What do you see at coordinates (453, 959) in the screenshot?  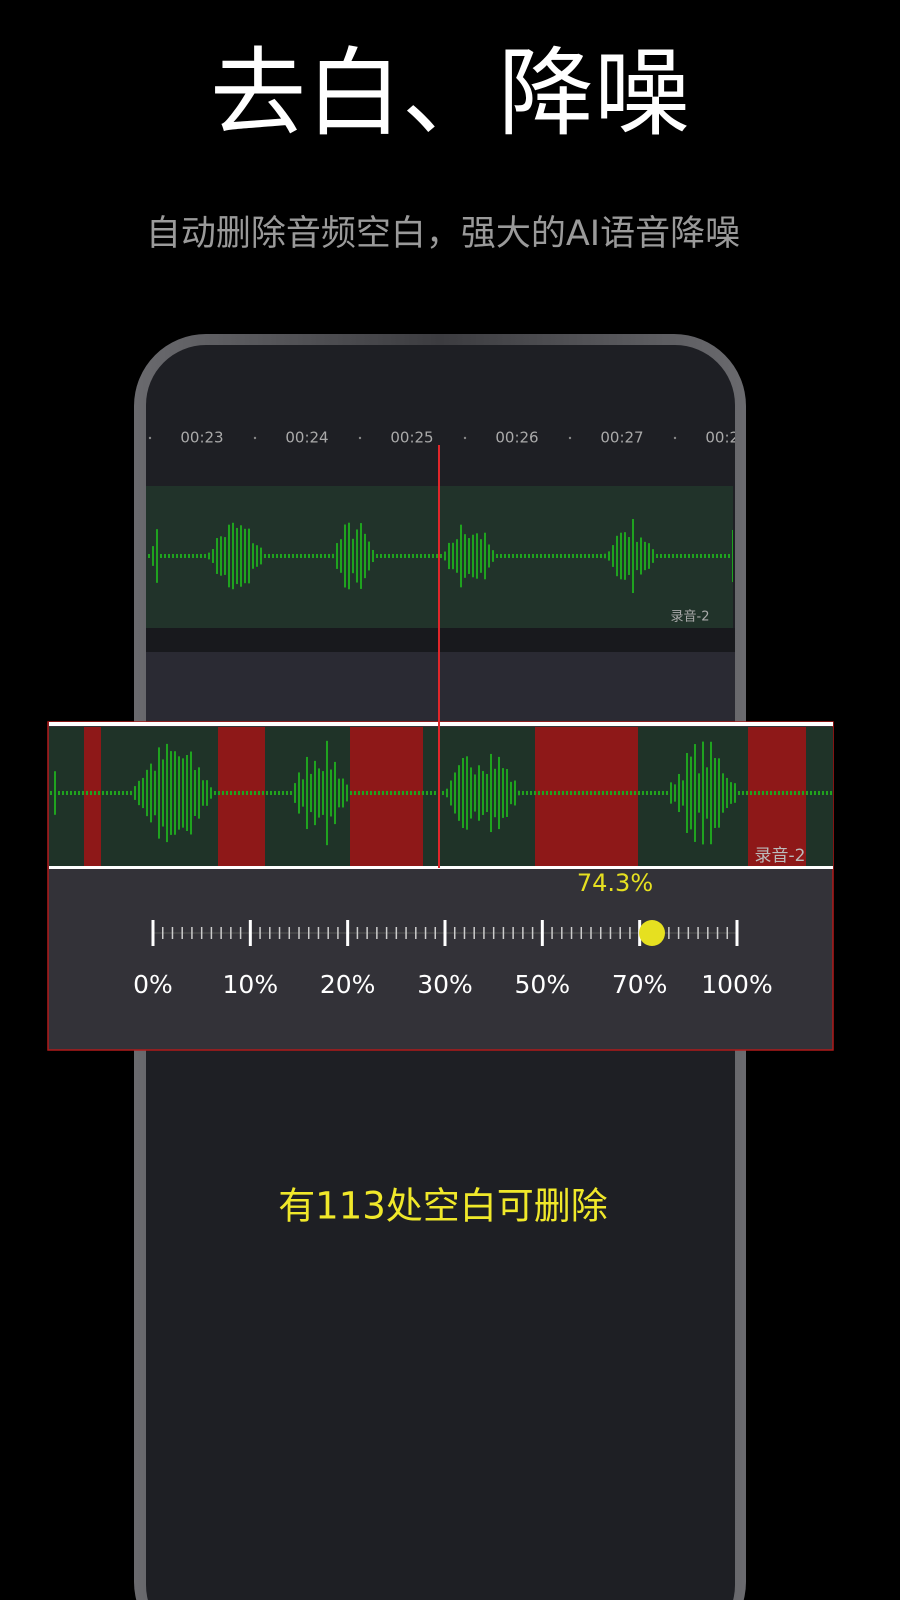 I see `slider: 0% 10% 20% 30% 50% 70% 100%` at bounding box center [453, 959].